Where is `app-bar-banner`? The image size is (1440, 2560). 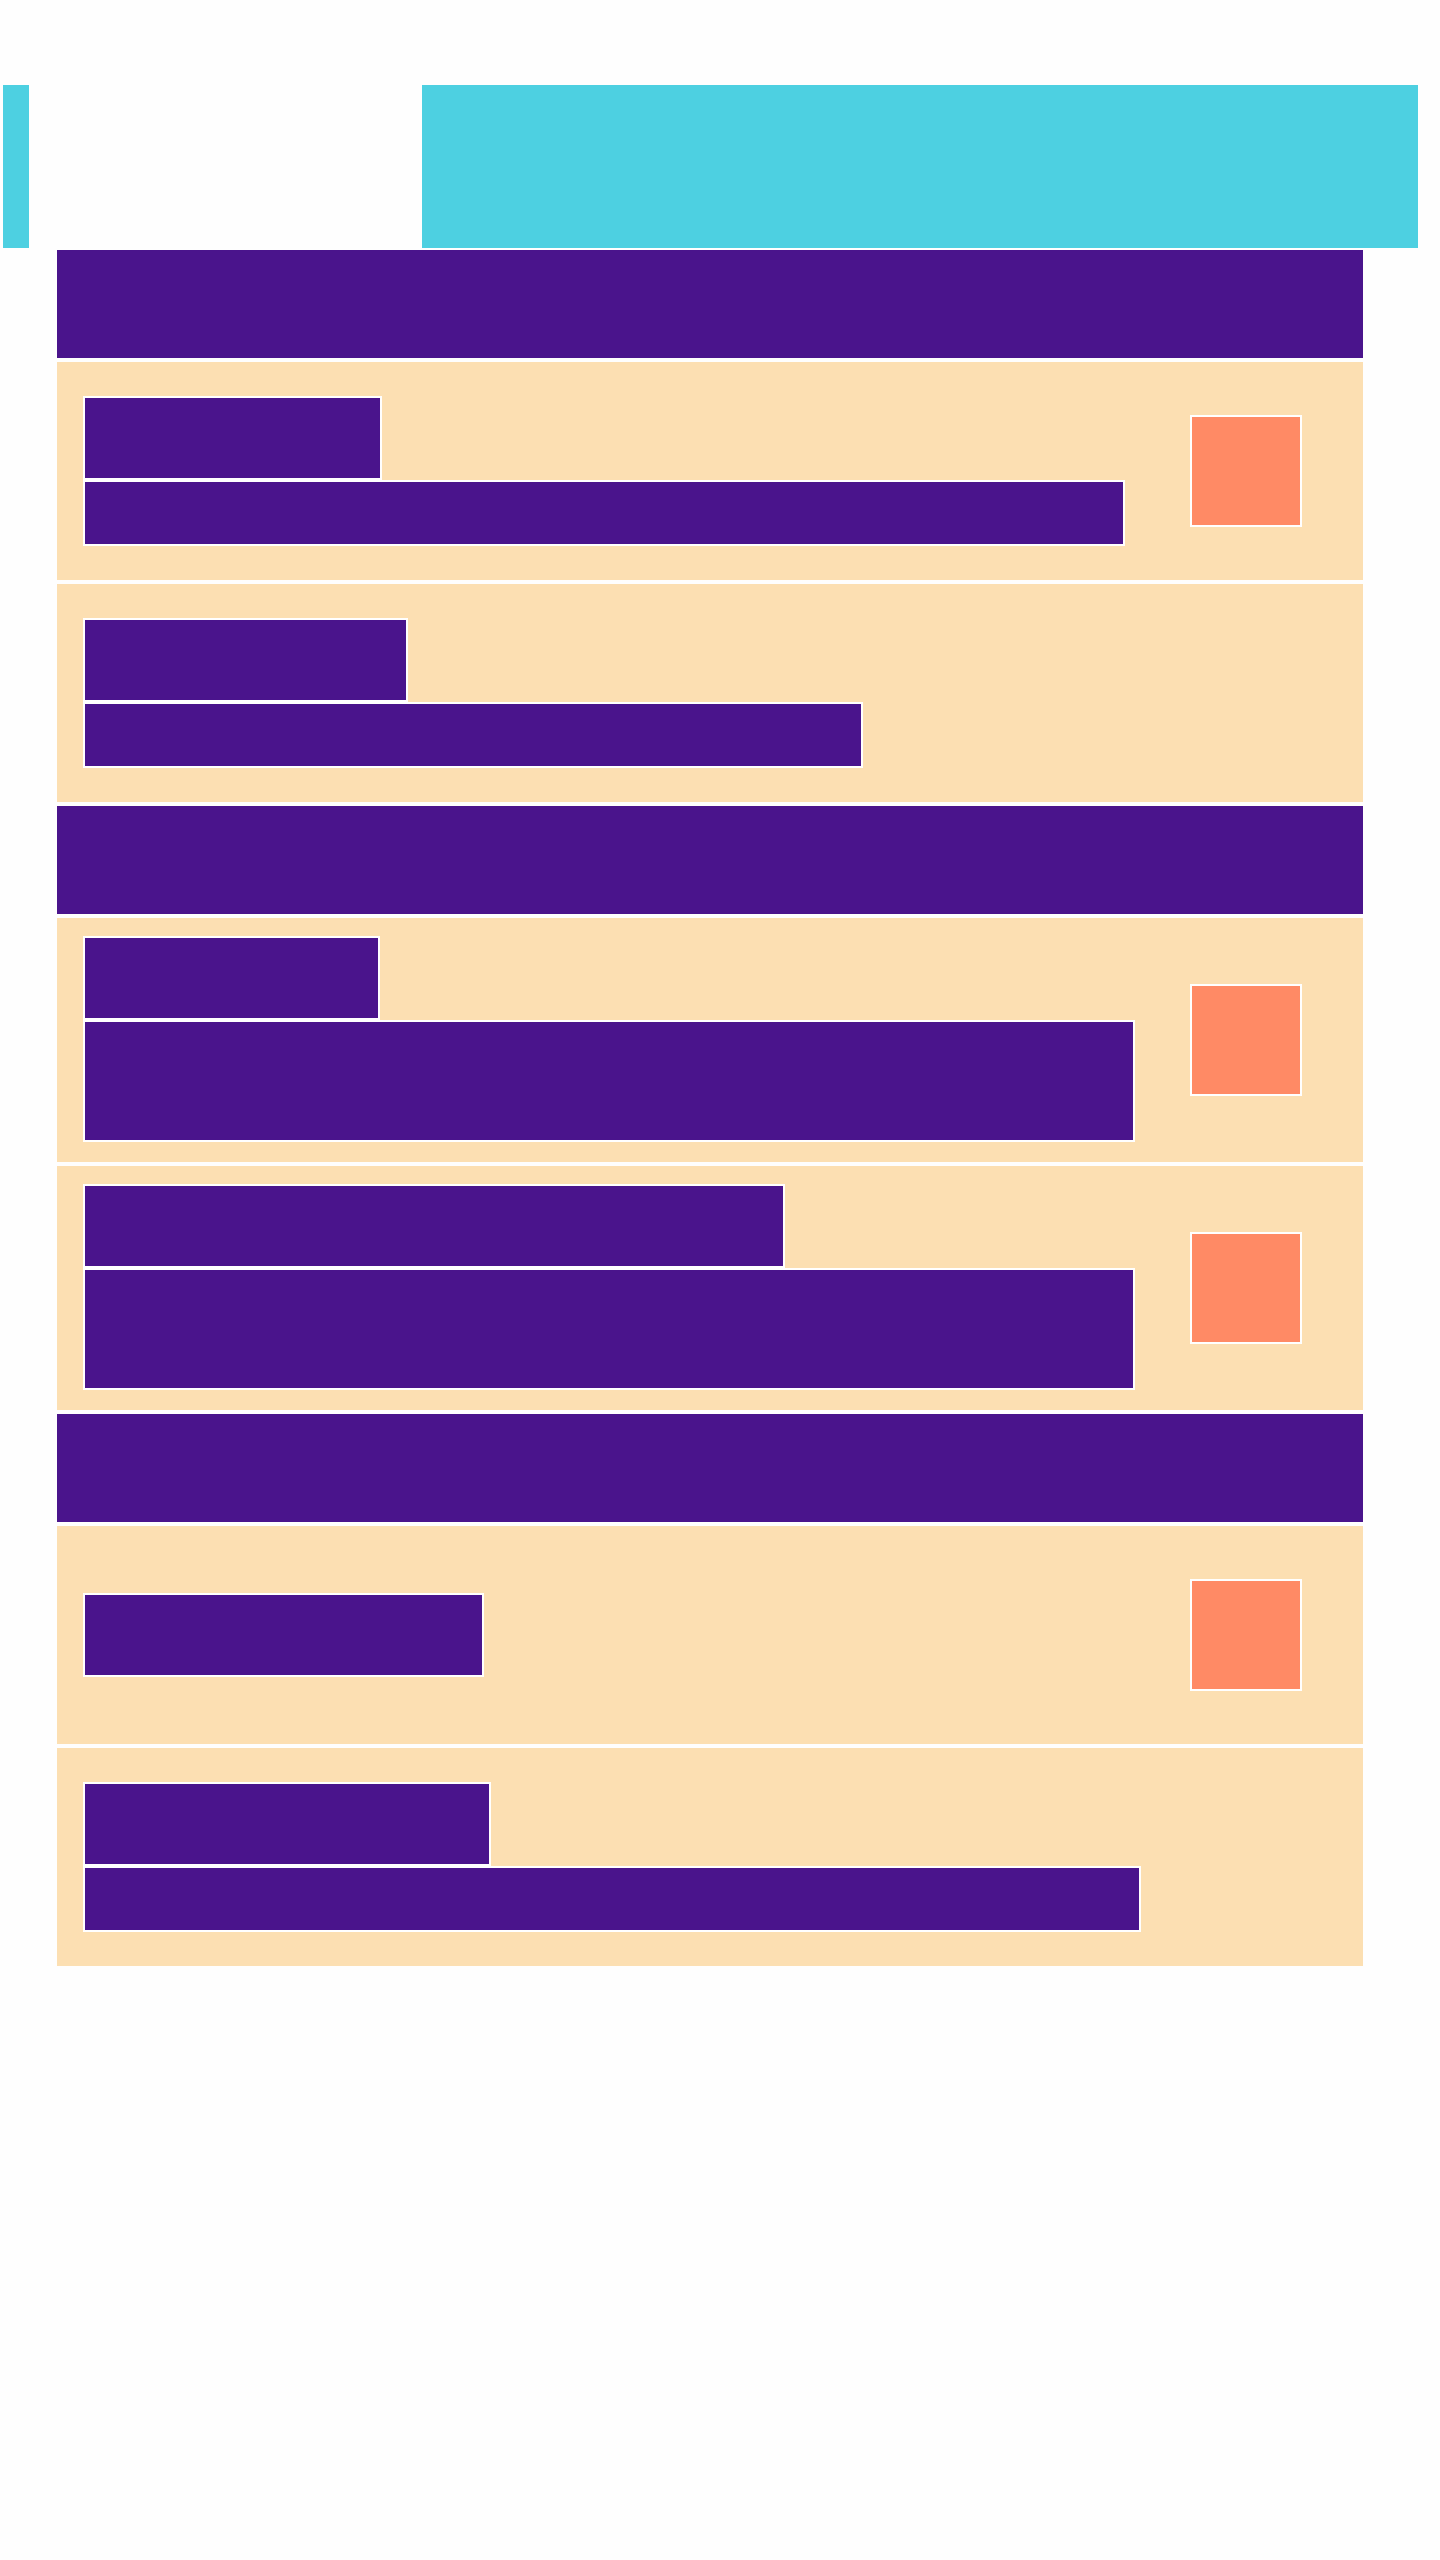
app-bar-banner is located at coordinates (920, 166).